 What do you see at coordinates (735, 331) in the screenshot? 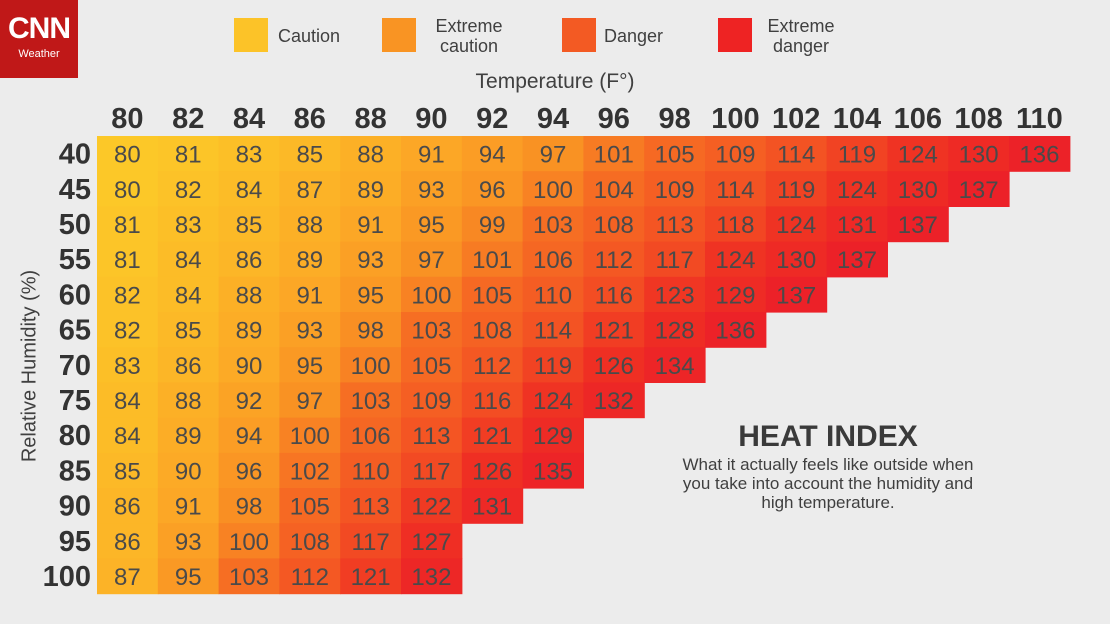
I see `cell-value: 136` at bounding box center [735, 331].